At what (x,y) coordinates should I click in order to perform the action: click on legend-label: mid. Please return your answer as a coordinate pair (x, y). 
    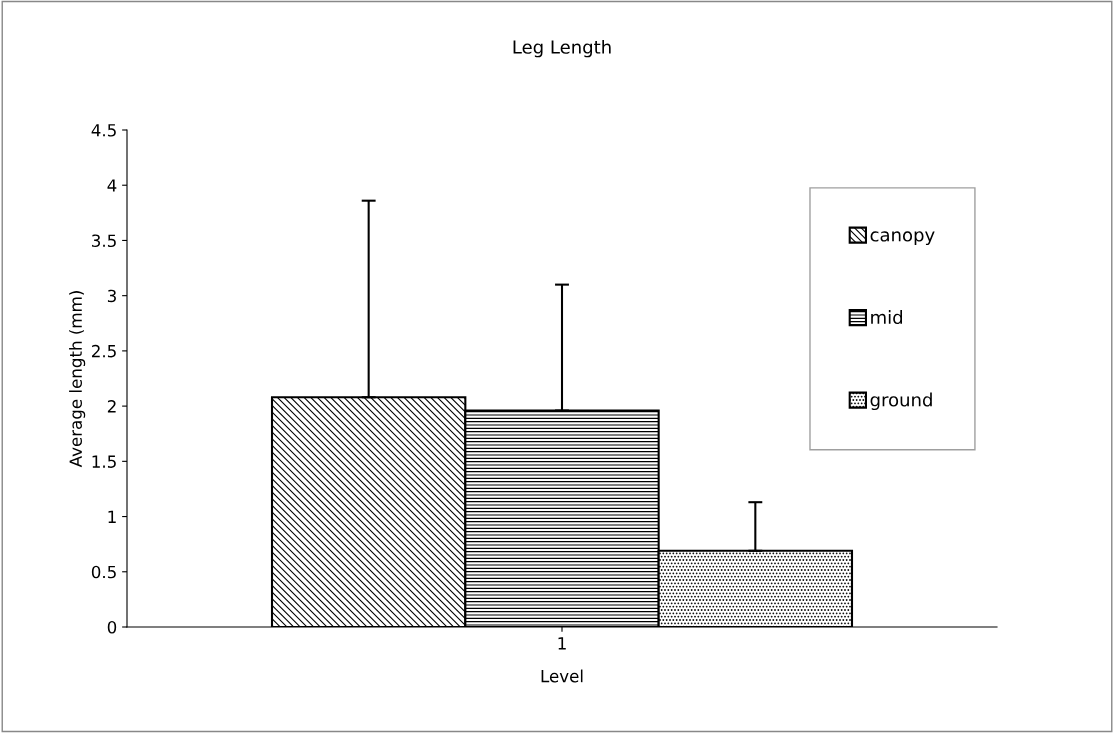
    Looking at the image, I should click on (886, 317).